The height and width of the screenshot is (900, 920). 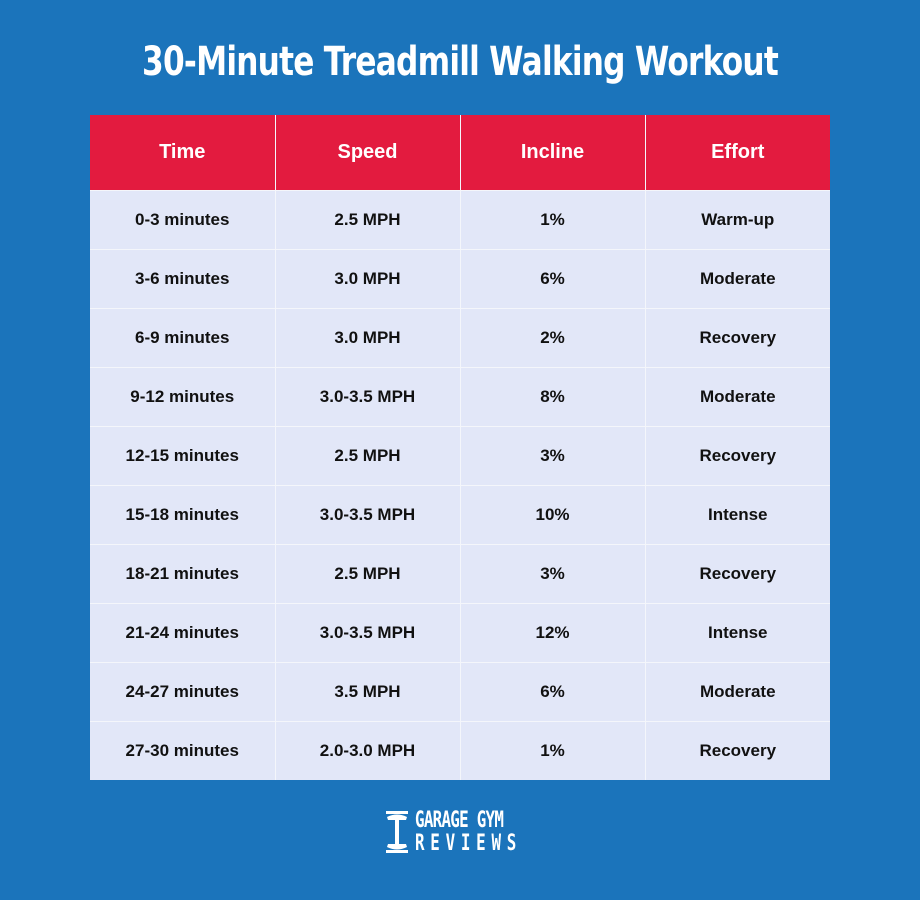 I want to click on cell-incline: 12%, so click(x=552, y=633).